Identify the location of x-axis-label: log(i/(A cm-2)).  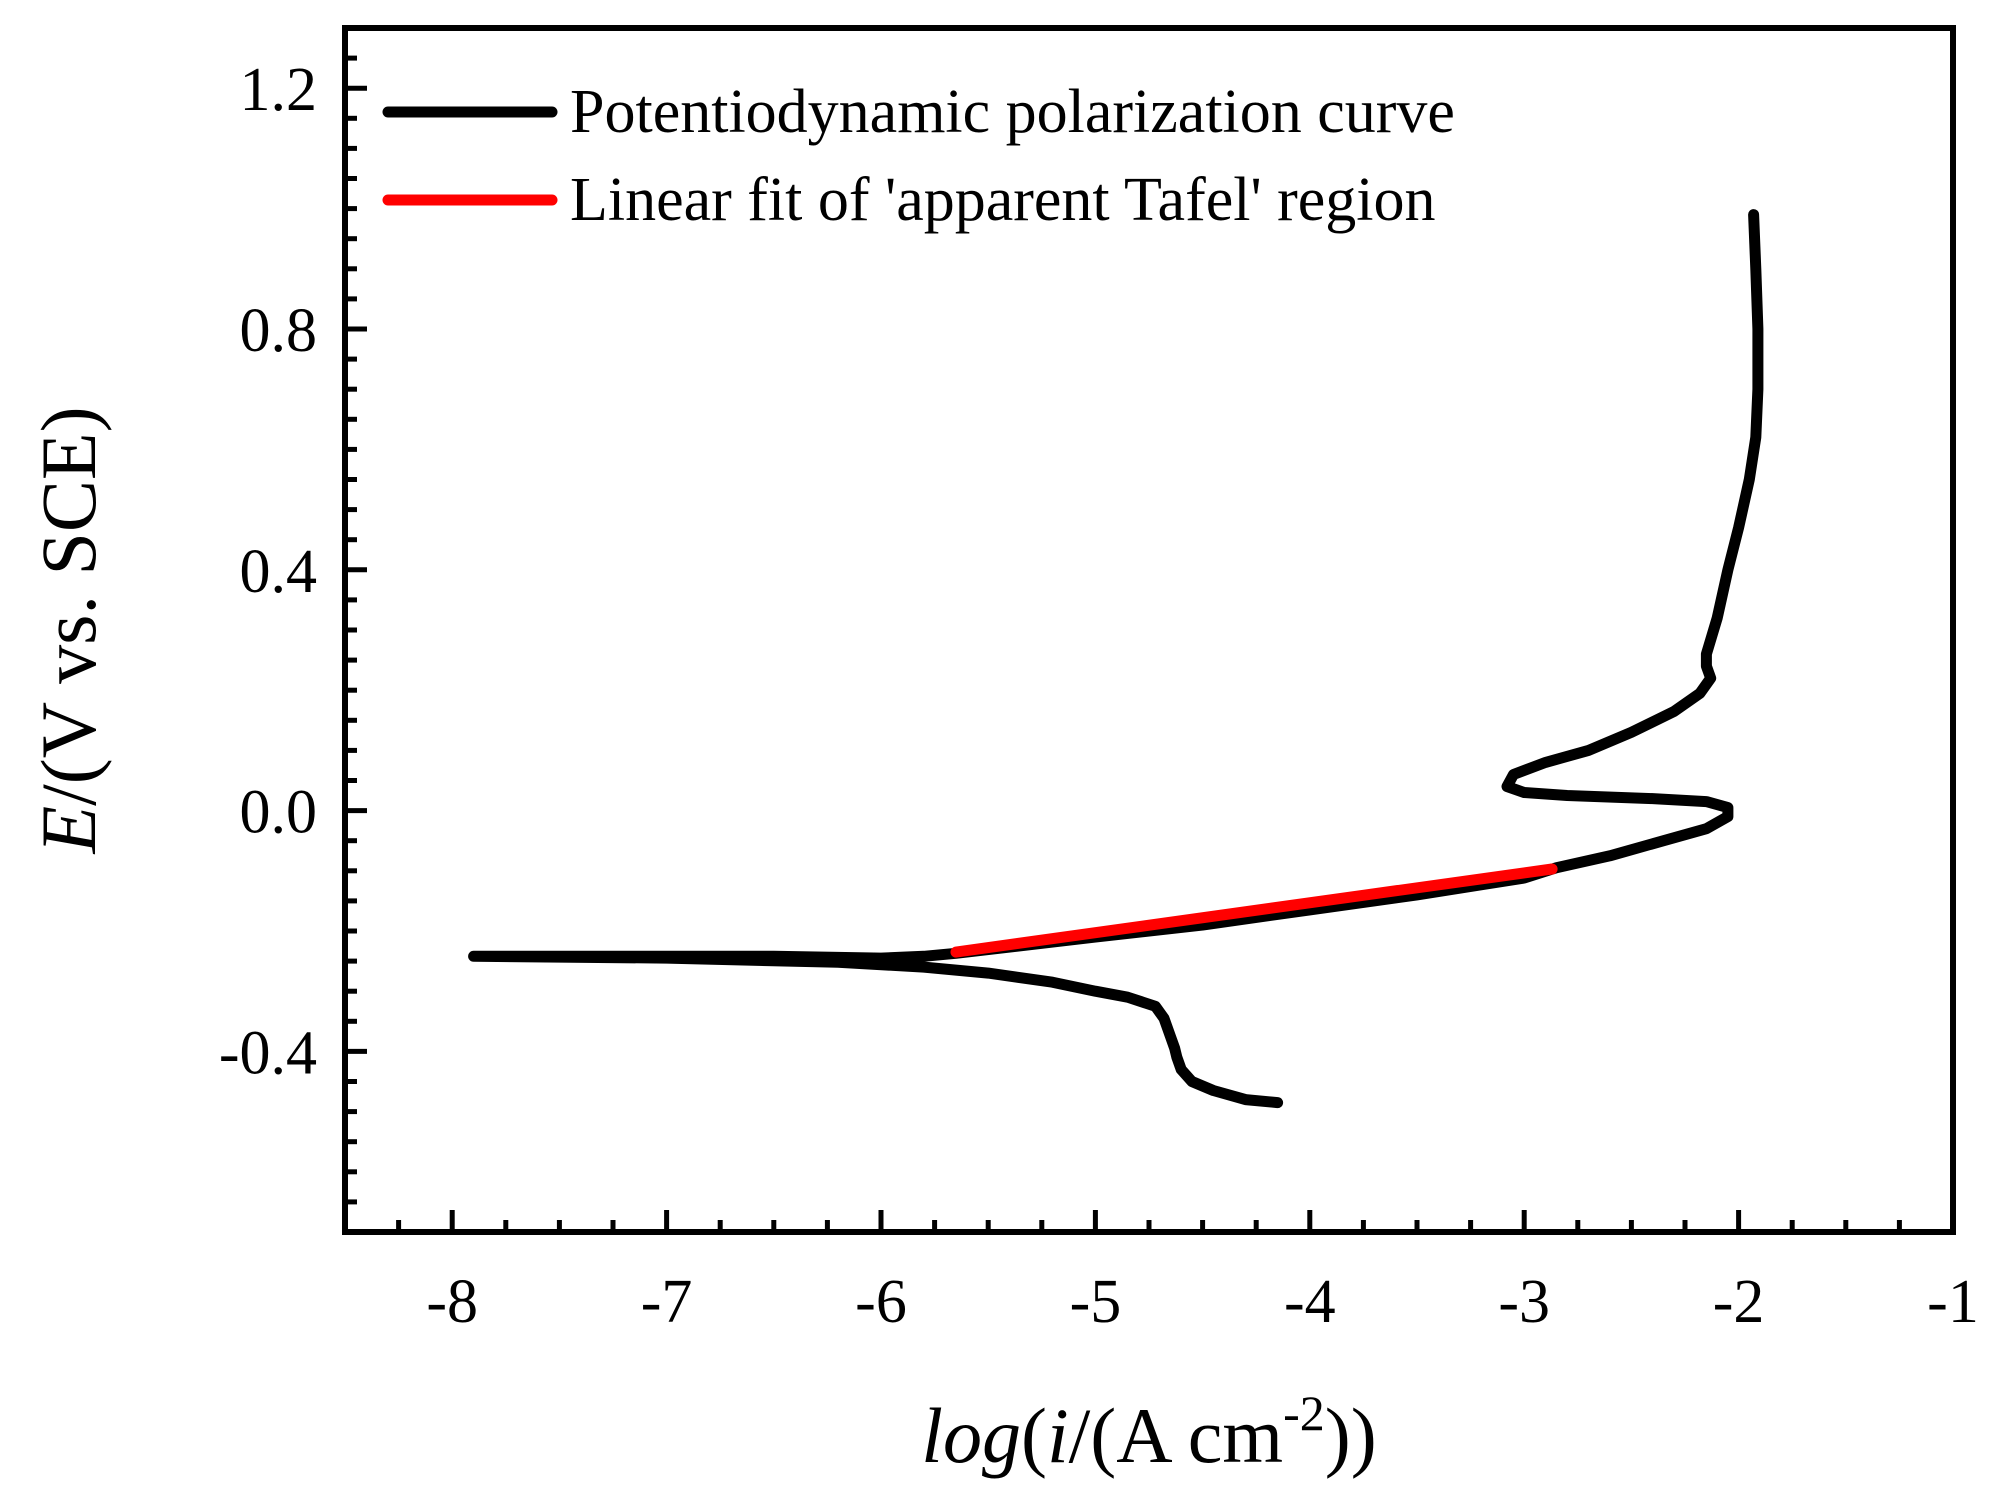
(1148, 1432).